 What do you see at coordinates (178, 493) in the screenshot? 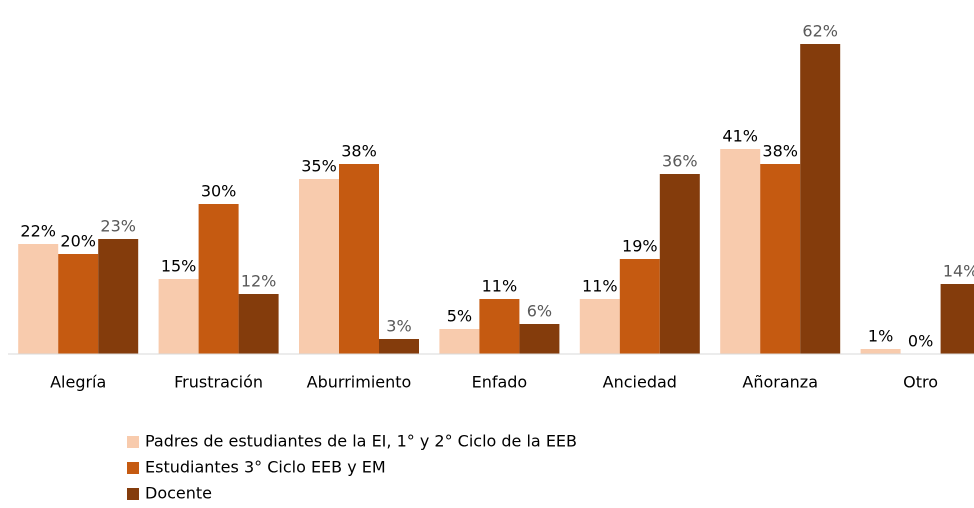
I see `legend-label: Docente` at bounding box center [178, 493].